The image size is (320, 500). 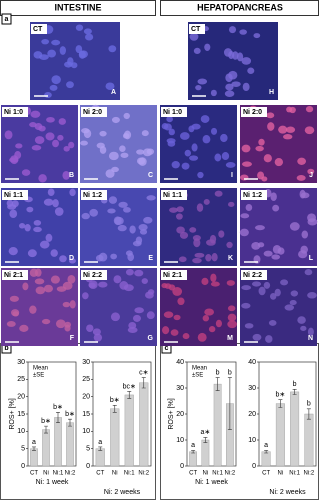 What do you see at coordinates (21, 397) in the screenshot?
I see `y-tick-label: 20` at bounding box center [21, 397].